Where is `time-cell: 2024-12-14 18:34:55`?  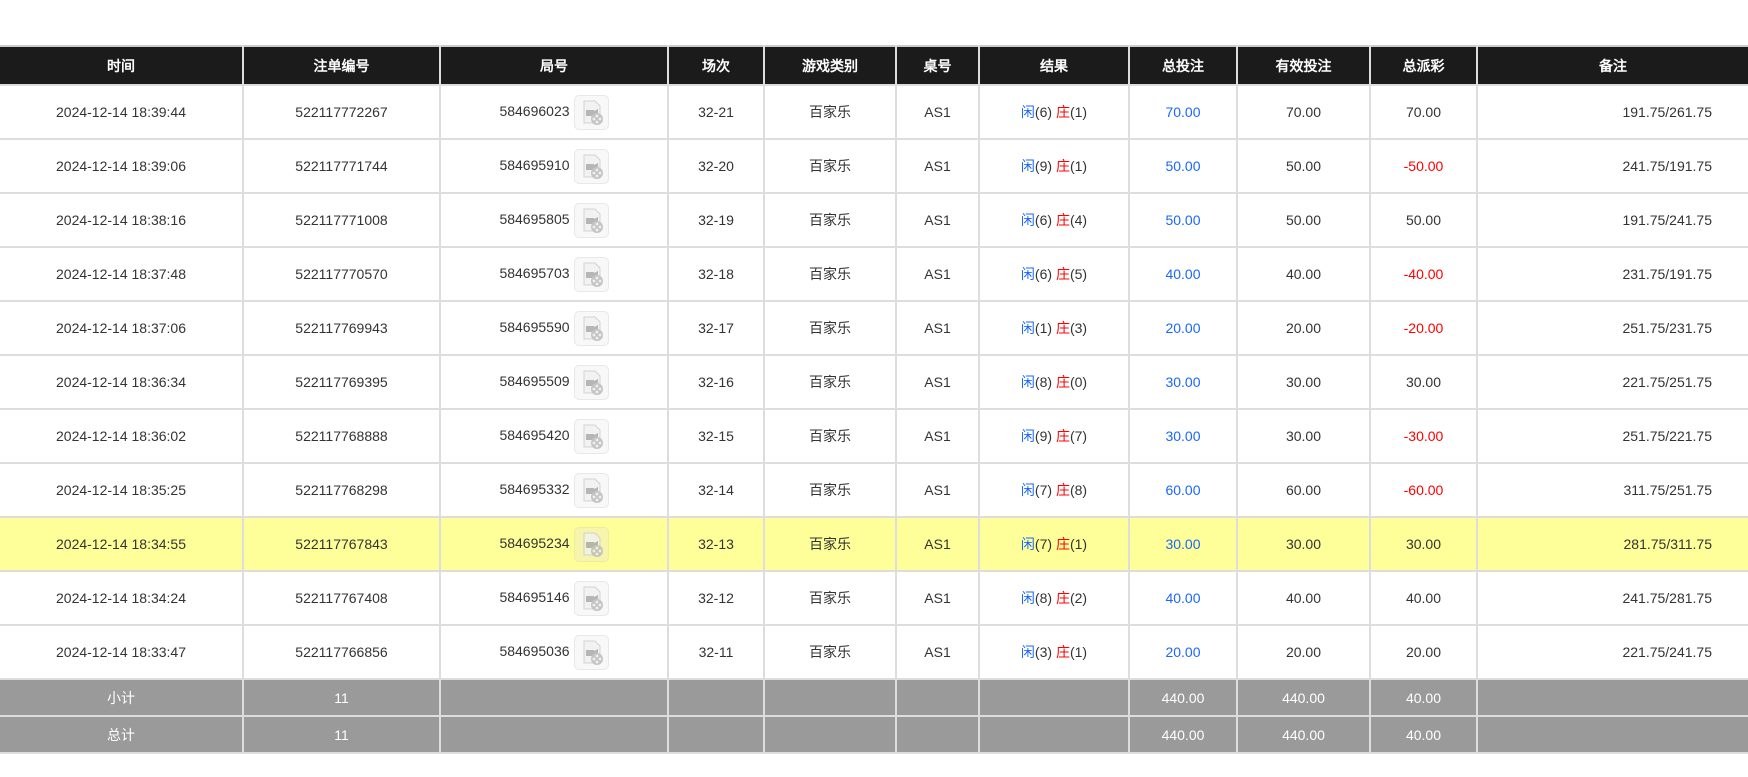
time-cell: 2024-12-14 18:34:55 is located at coordinates (122, 544).